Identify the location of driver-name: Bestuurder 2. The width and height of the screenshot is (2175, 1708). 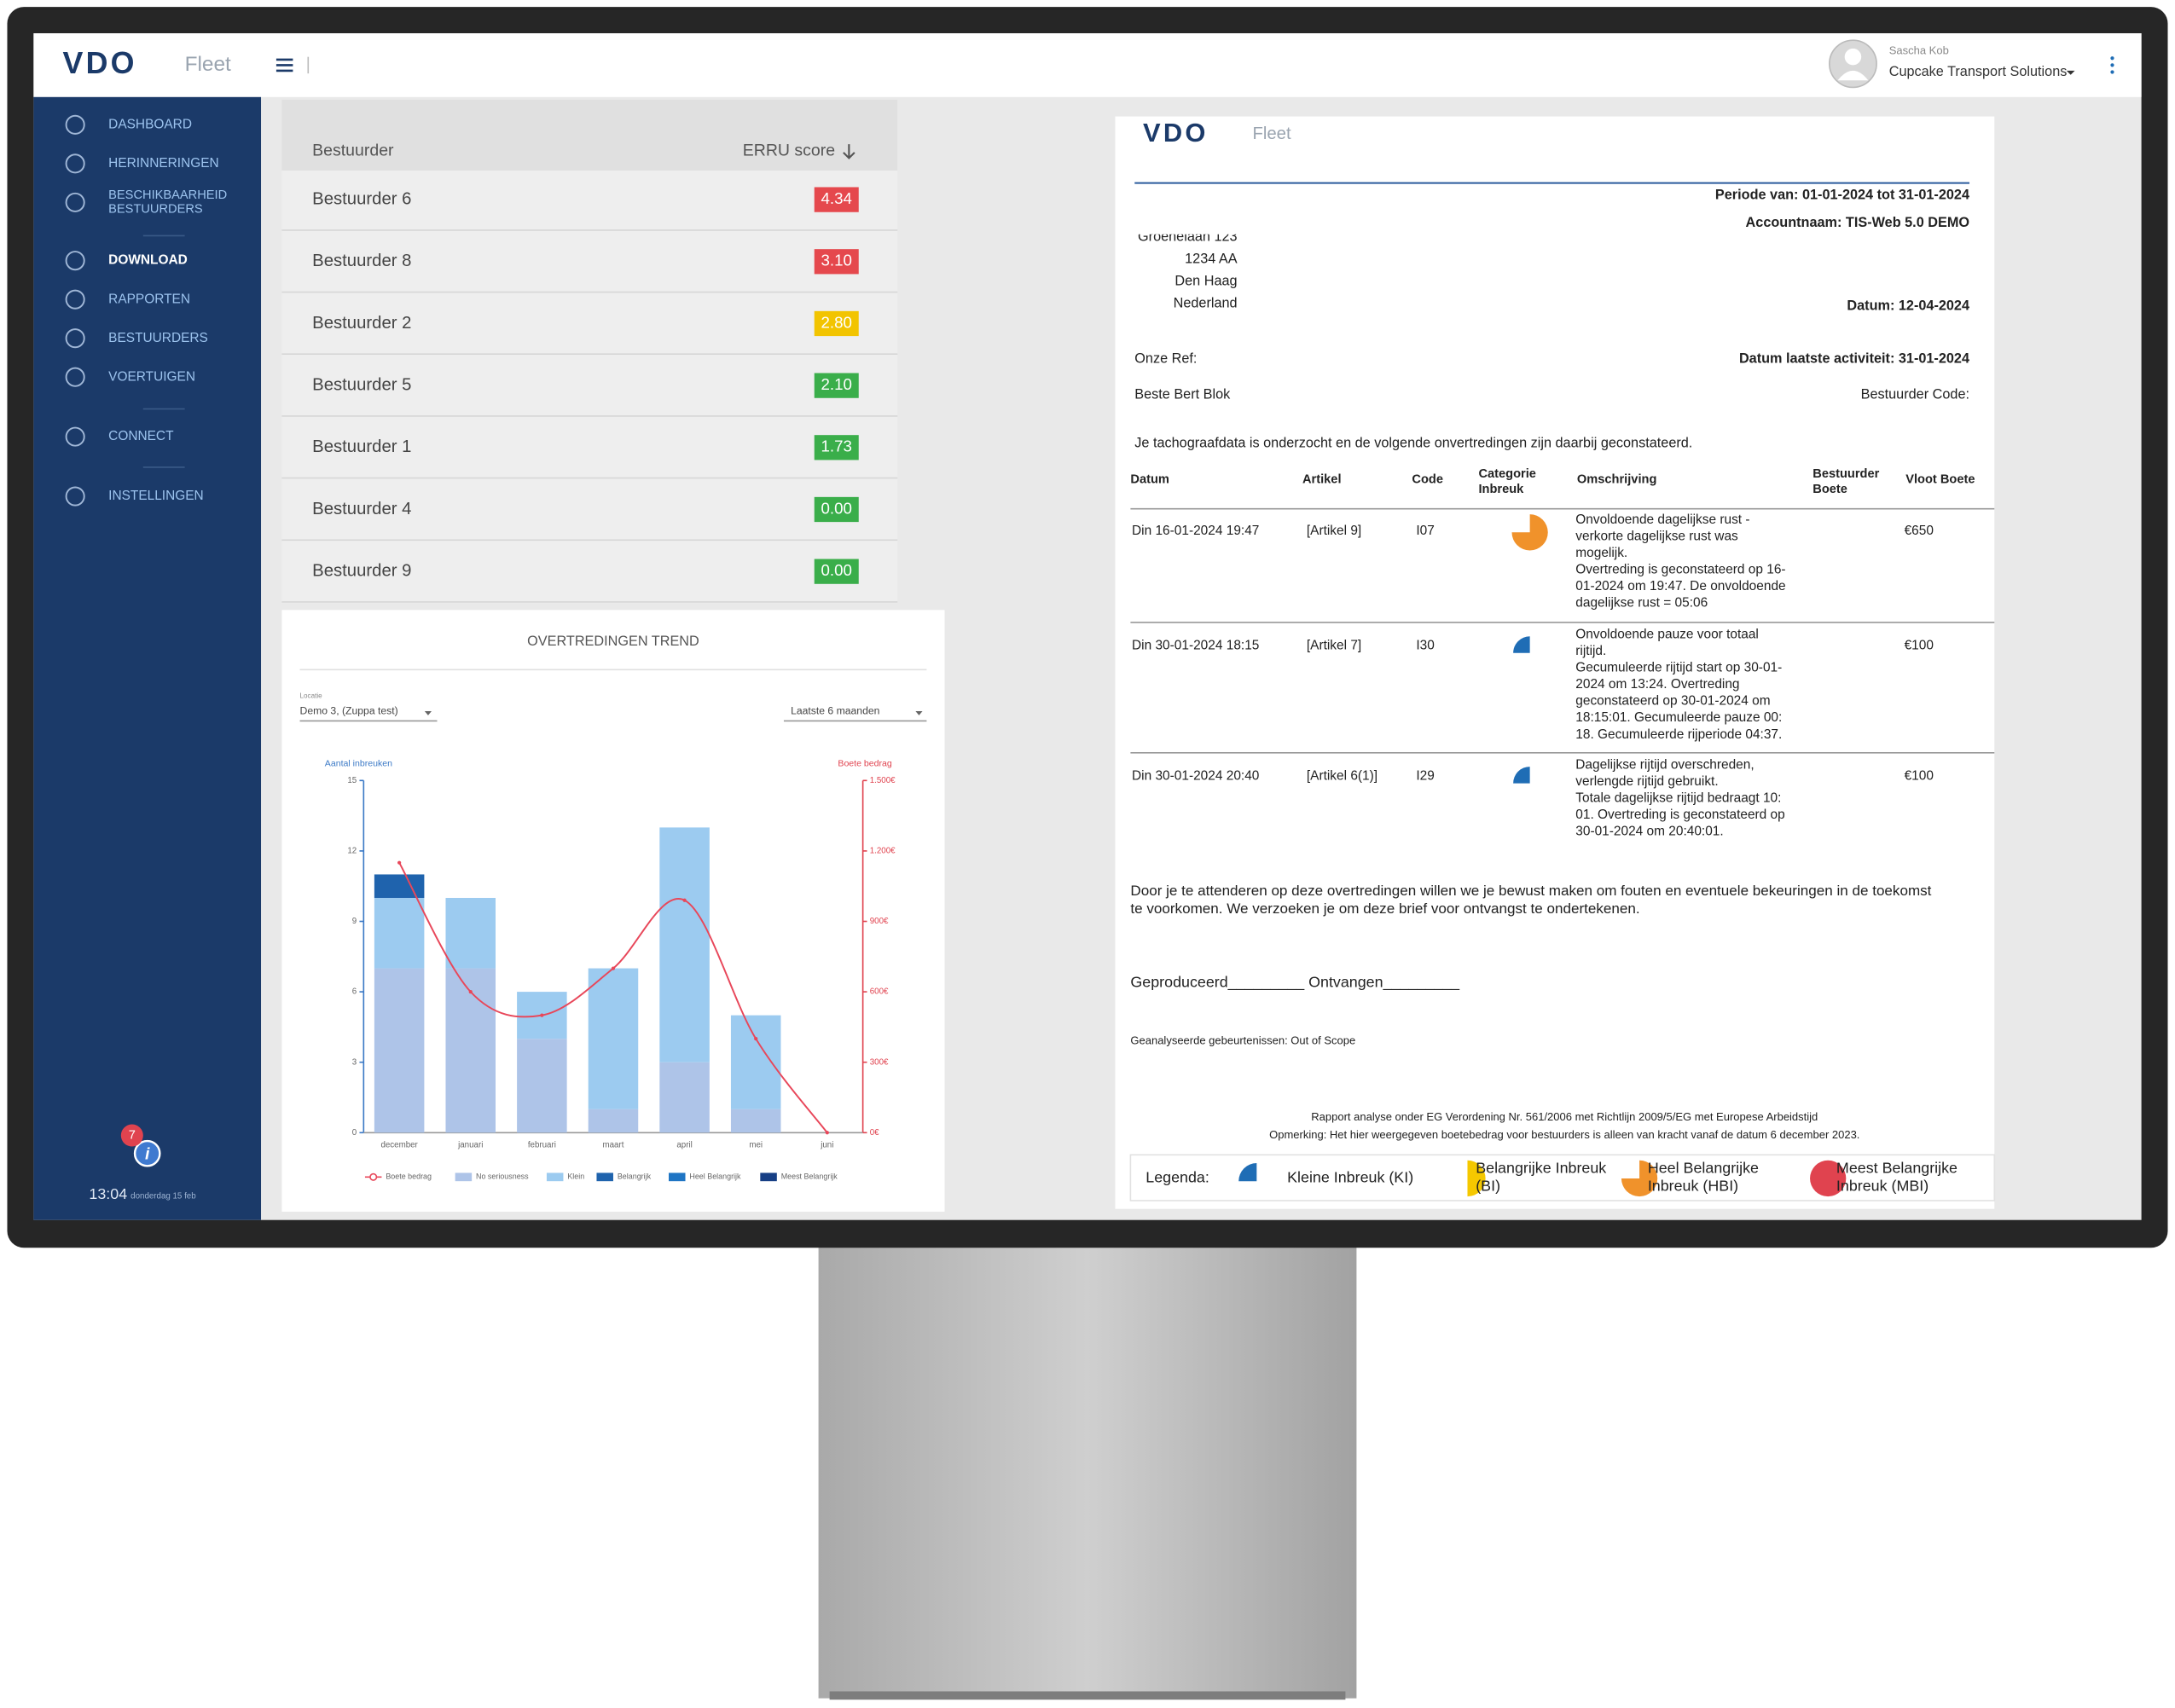
(361, 323).